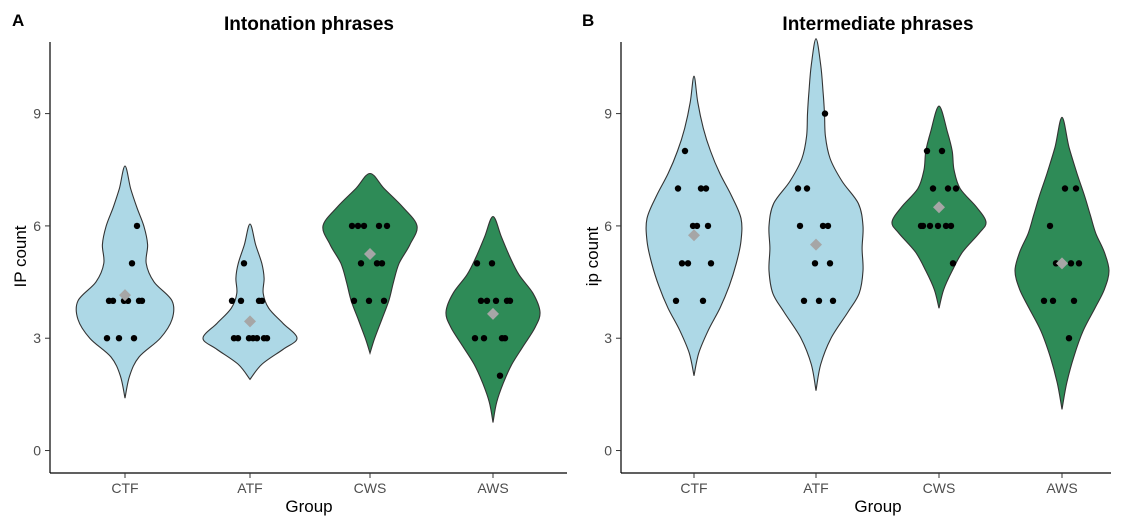 Image resolution: width=1126 pixels, height=517 pixels. I want to click on violin-group-ctf: CTF, so click(125, 330).